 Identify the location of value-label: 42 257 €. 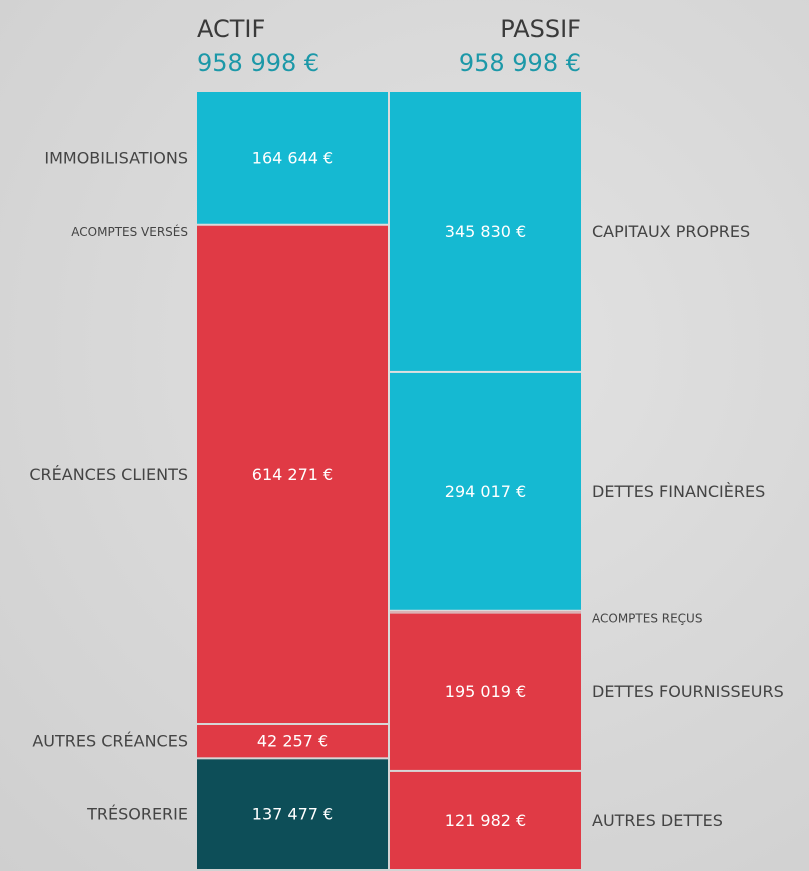
(292, 741).